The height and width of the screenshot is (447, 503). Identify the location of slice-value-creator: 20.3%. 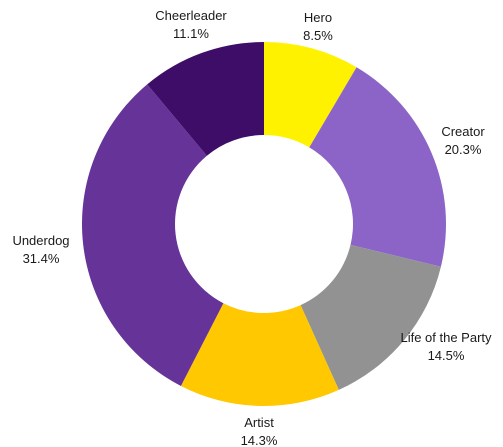
(463, 149).